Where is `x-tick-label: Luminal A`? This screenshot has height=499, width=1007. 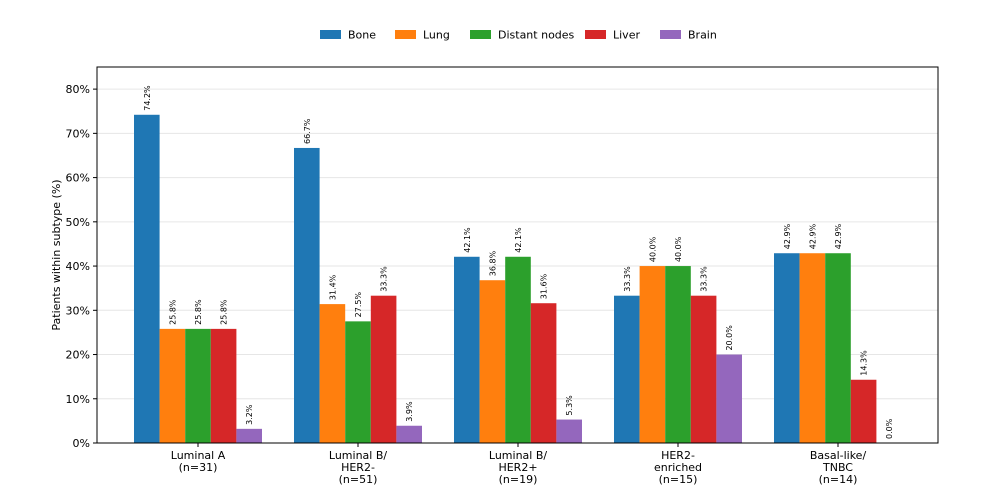
x-tick-label: Luminal A is located at coordinates (198, 455).